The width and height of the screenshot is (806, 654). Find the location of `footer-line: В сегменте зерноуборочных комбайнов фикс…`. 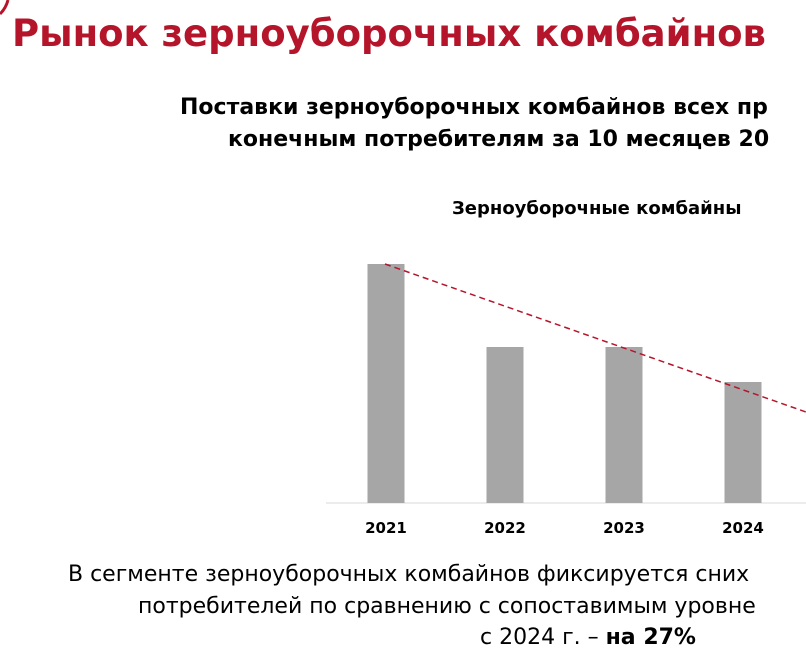

footer-line: В сегменте зерноуборочных комбайнов фикс… is located at coordinates (408, 574).